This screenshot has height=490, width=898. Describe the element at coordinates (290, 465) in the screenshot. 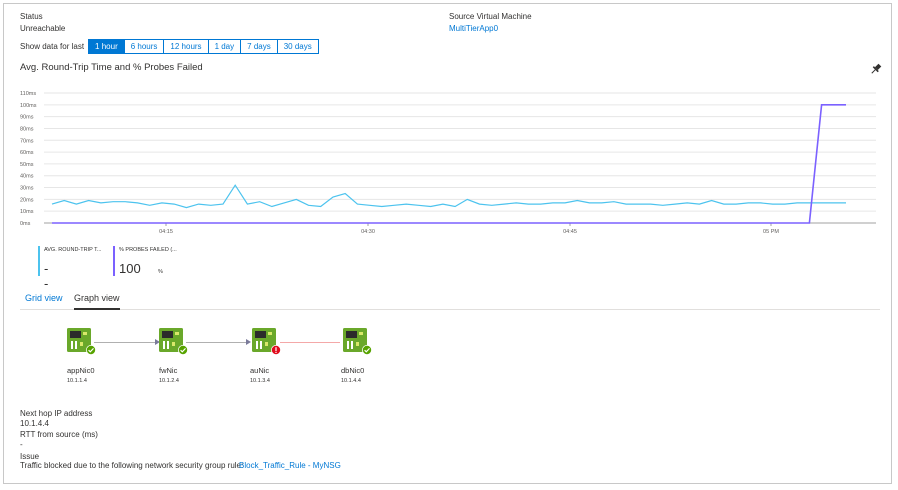

I see `nsg-rule-link: Block_Traffic_Rule - MyNSG` at that location.